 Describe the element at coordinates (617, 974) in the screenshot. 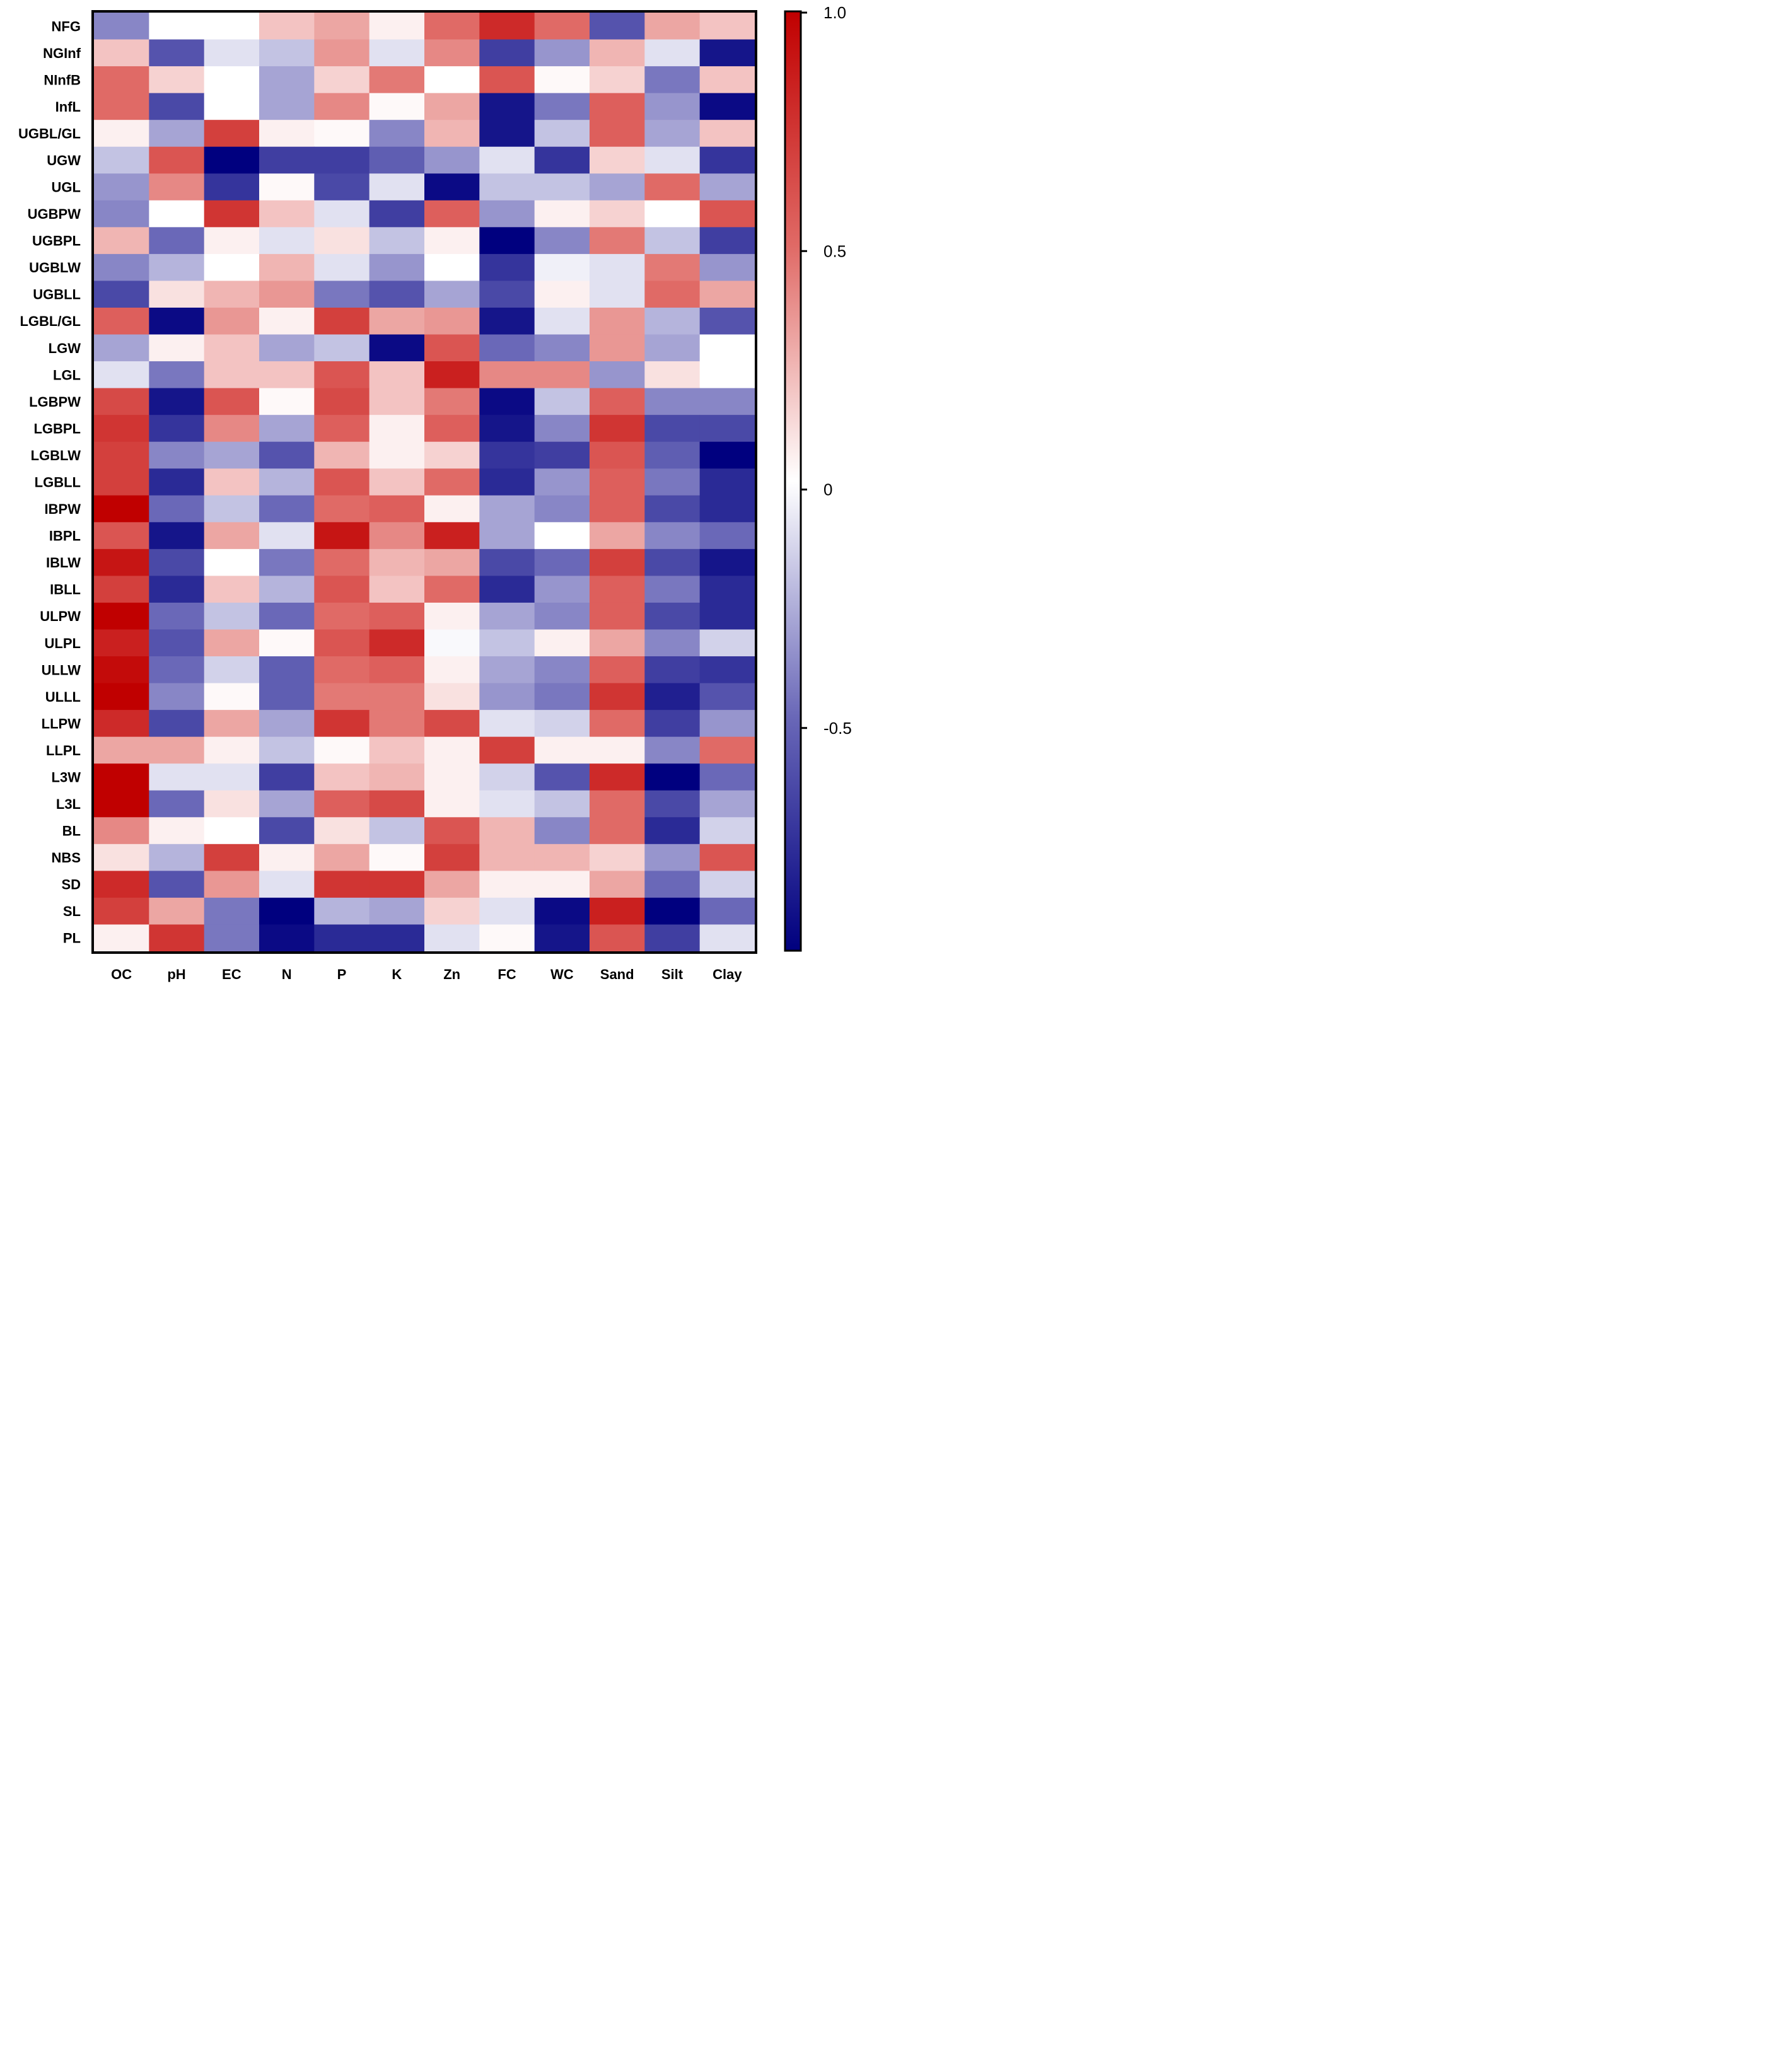

I see `column-label: Sand` at that location.